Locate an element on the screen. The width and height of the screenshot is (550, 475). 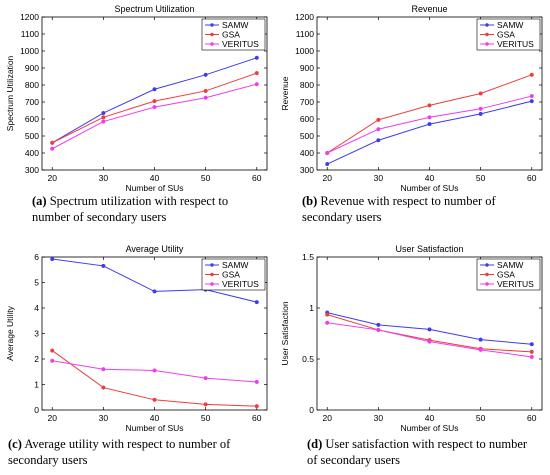
caption-label: (a) is located at coordinates (39, 201).